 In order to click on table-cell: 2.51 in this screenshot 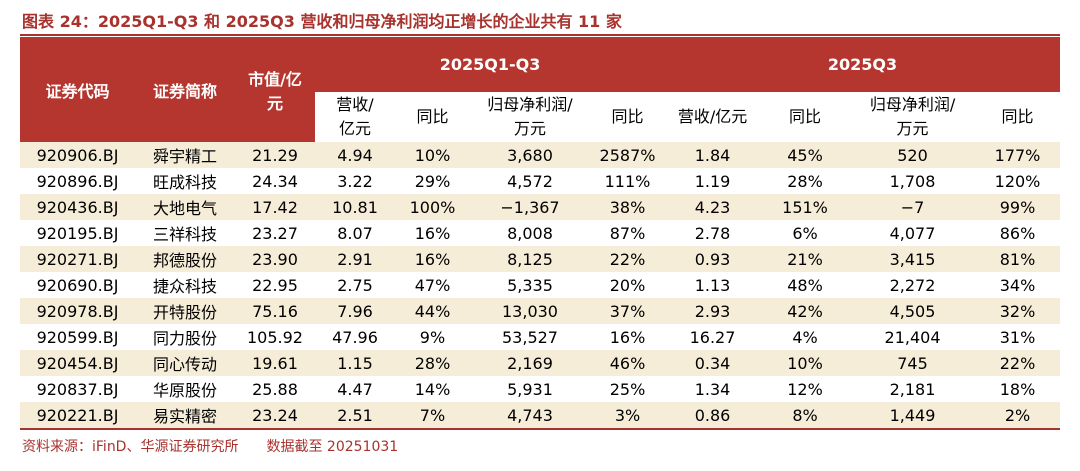, I will do `click(355, 416)`.